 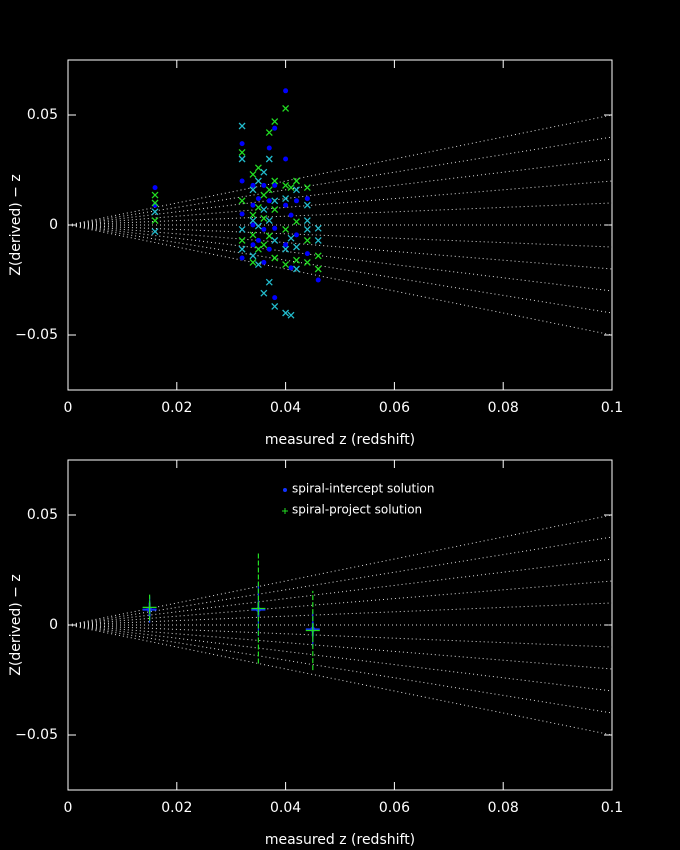 I want to click on y-axis-label: Z(derived) − z, so click(x=16, y=224).